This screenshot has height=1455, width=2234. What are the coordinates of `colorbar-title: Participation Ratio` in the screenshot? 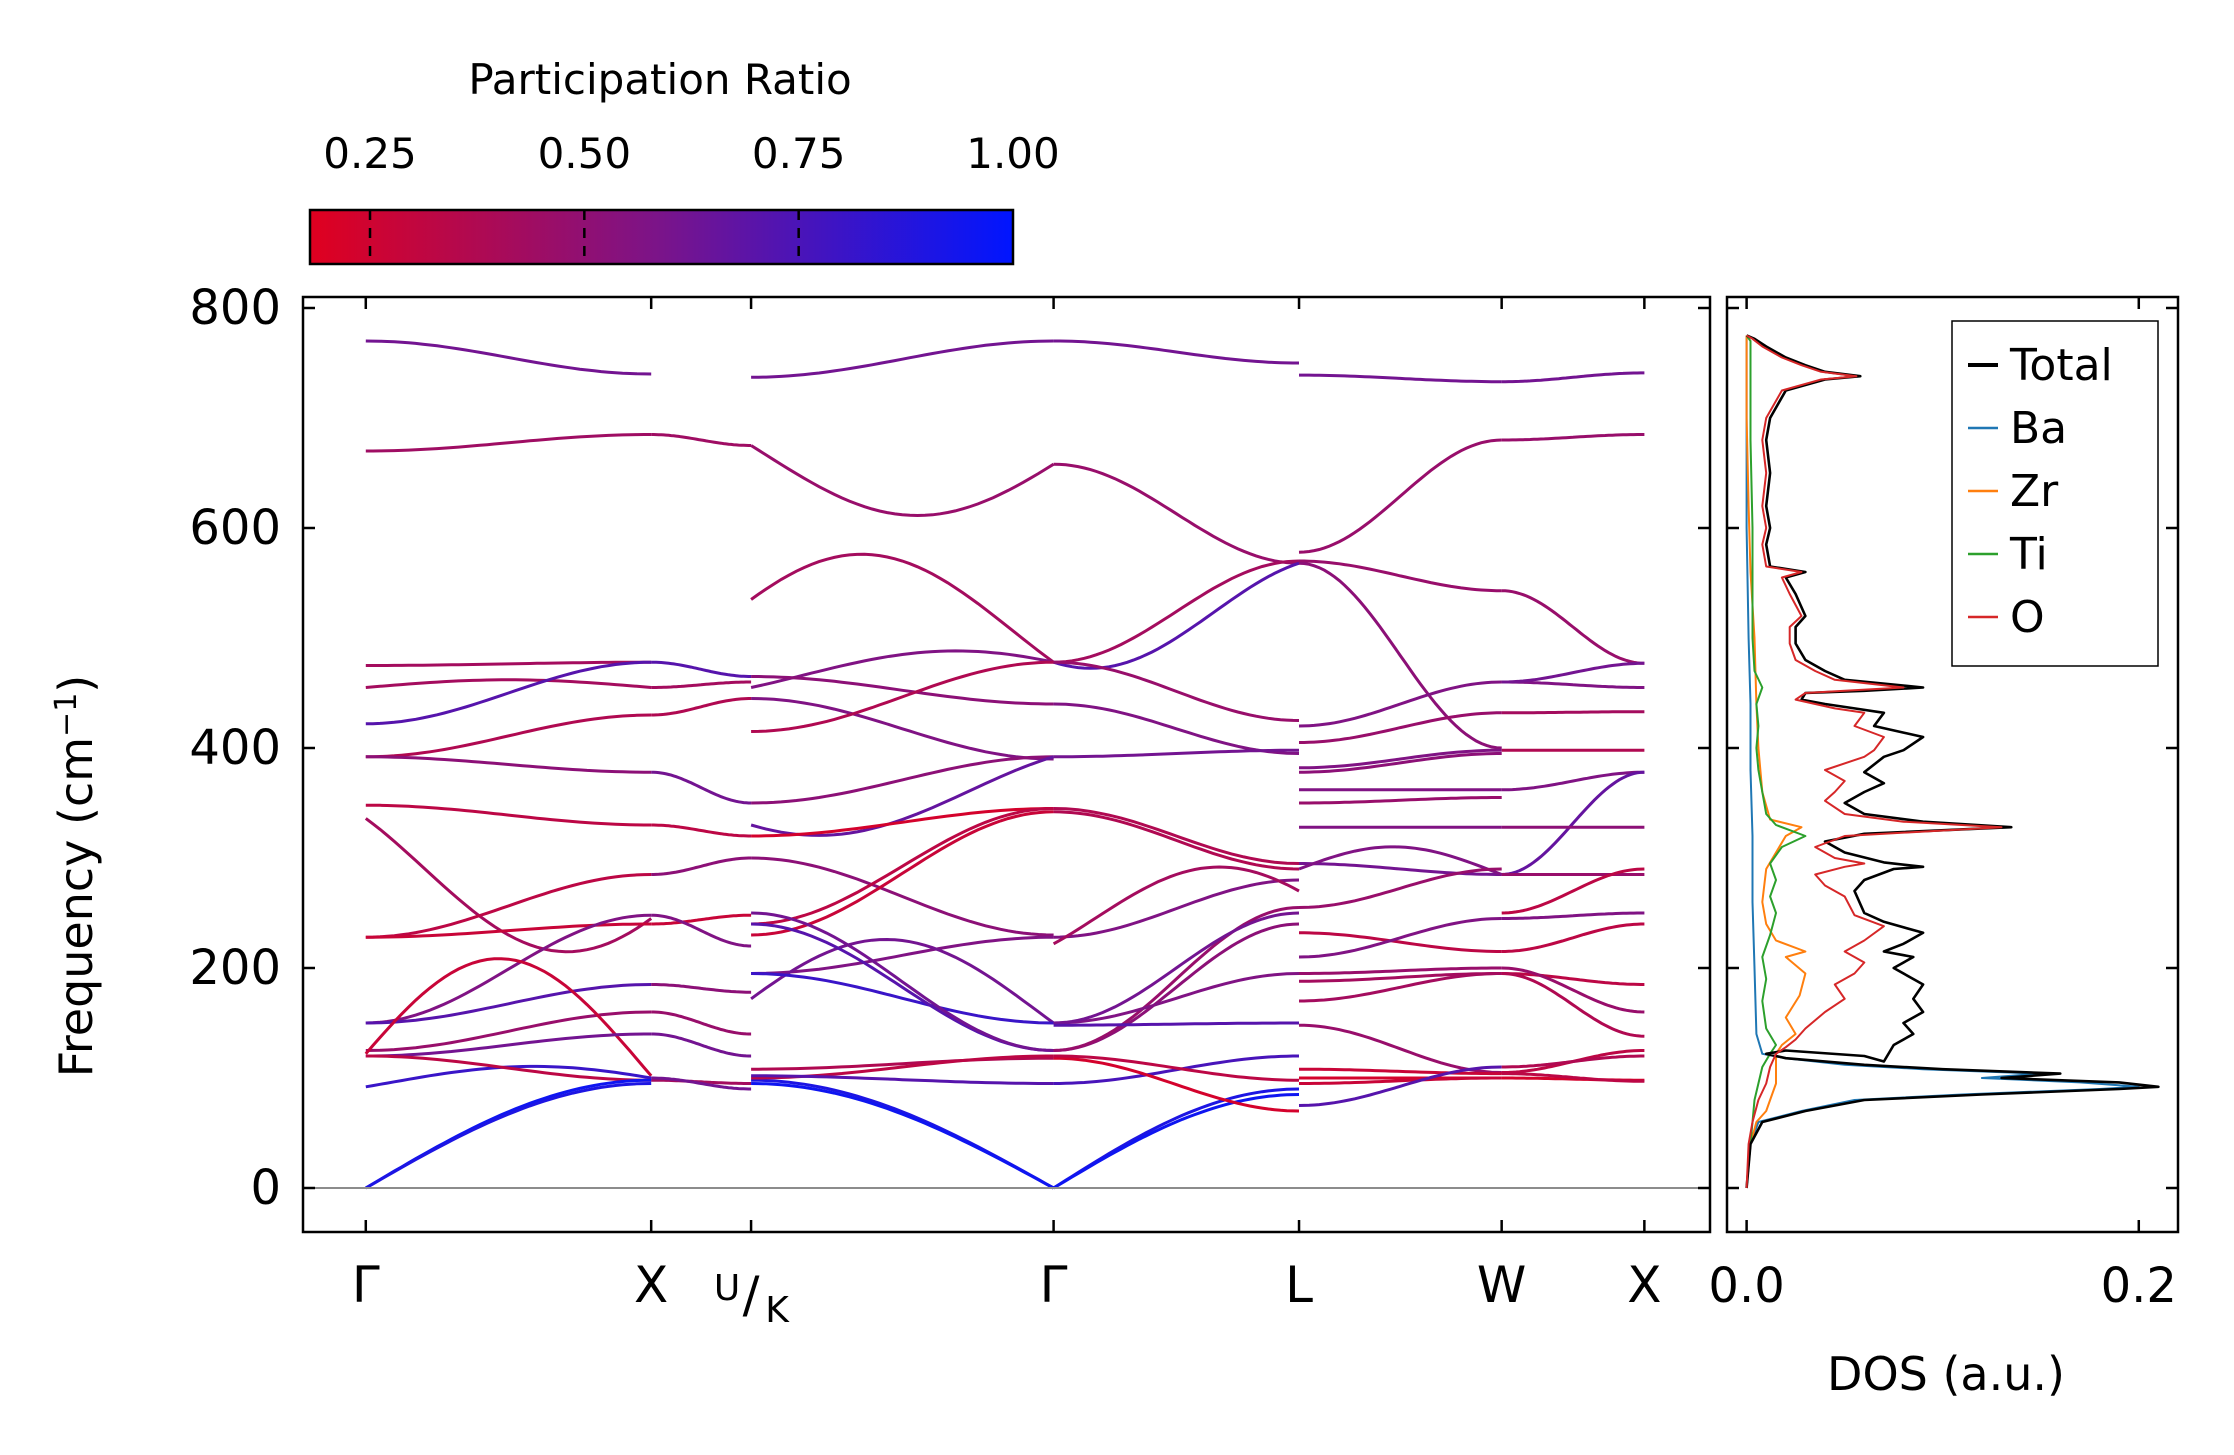 It's located at (659, 79).